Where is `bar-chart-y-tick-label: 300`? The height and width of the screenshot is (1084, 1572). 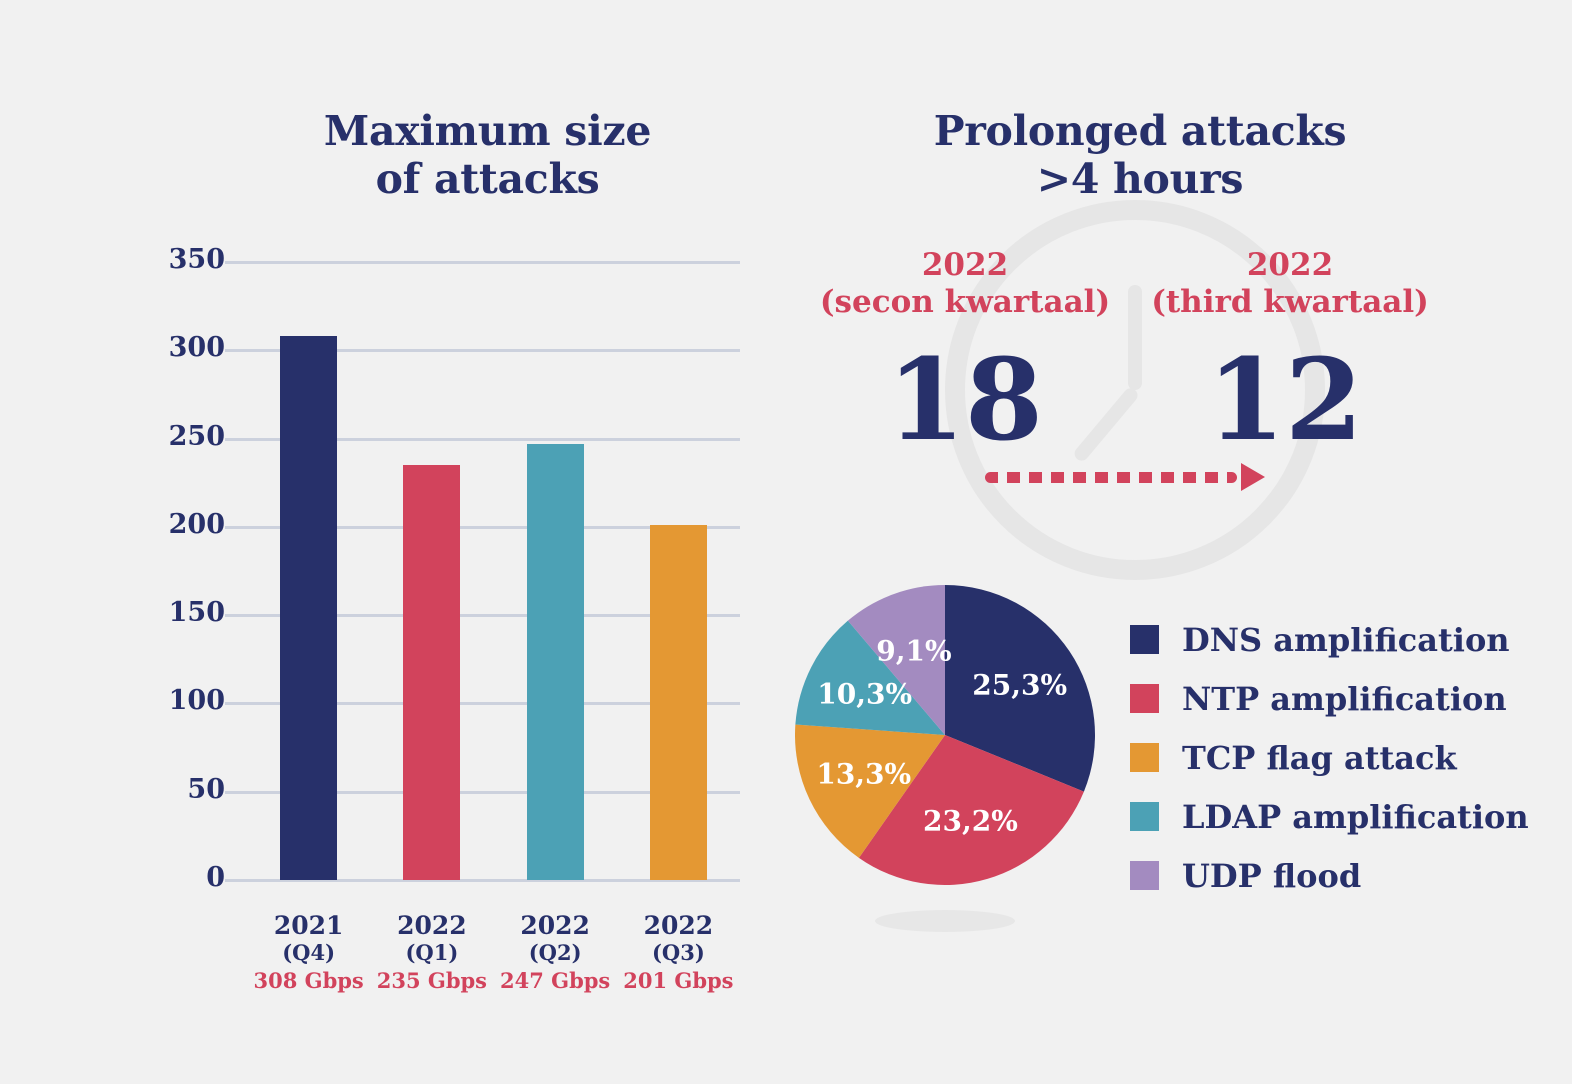
bar-chart-y-tick-label: 300 is located at coordinates (196, 348).